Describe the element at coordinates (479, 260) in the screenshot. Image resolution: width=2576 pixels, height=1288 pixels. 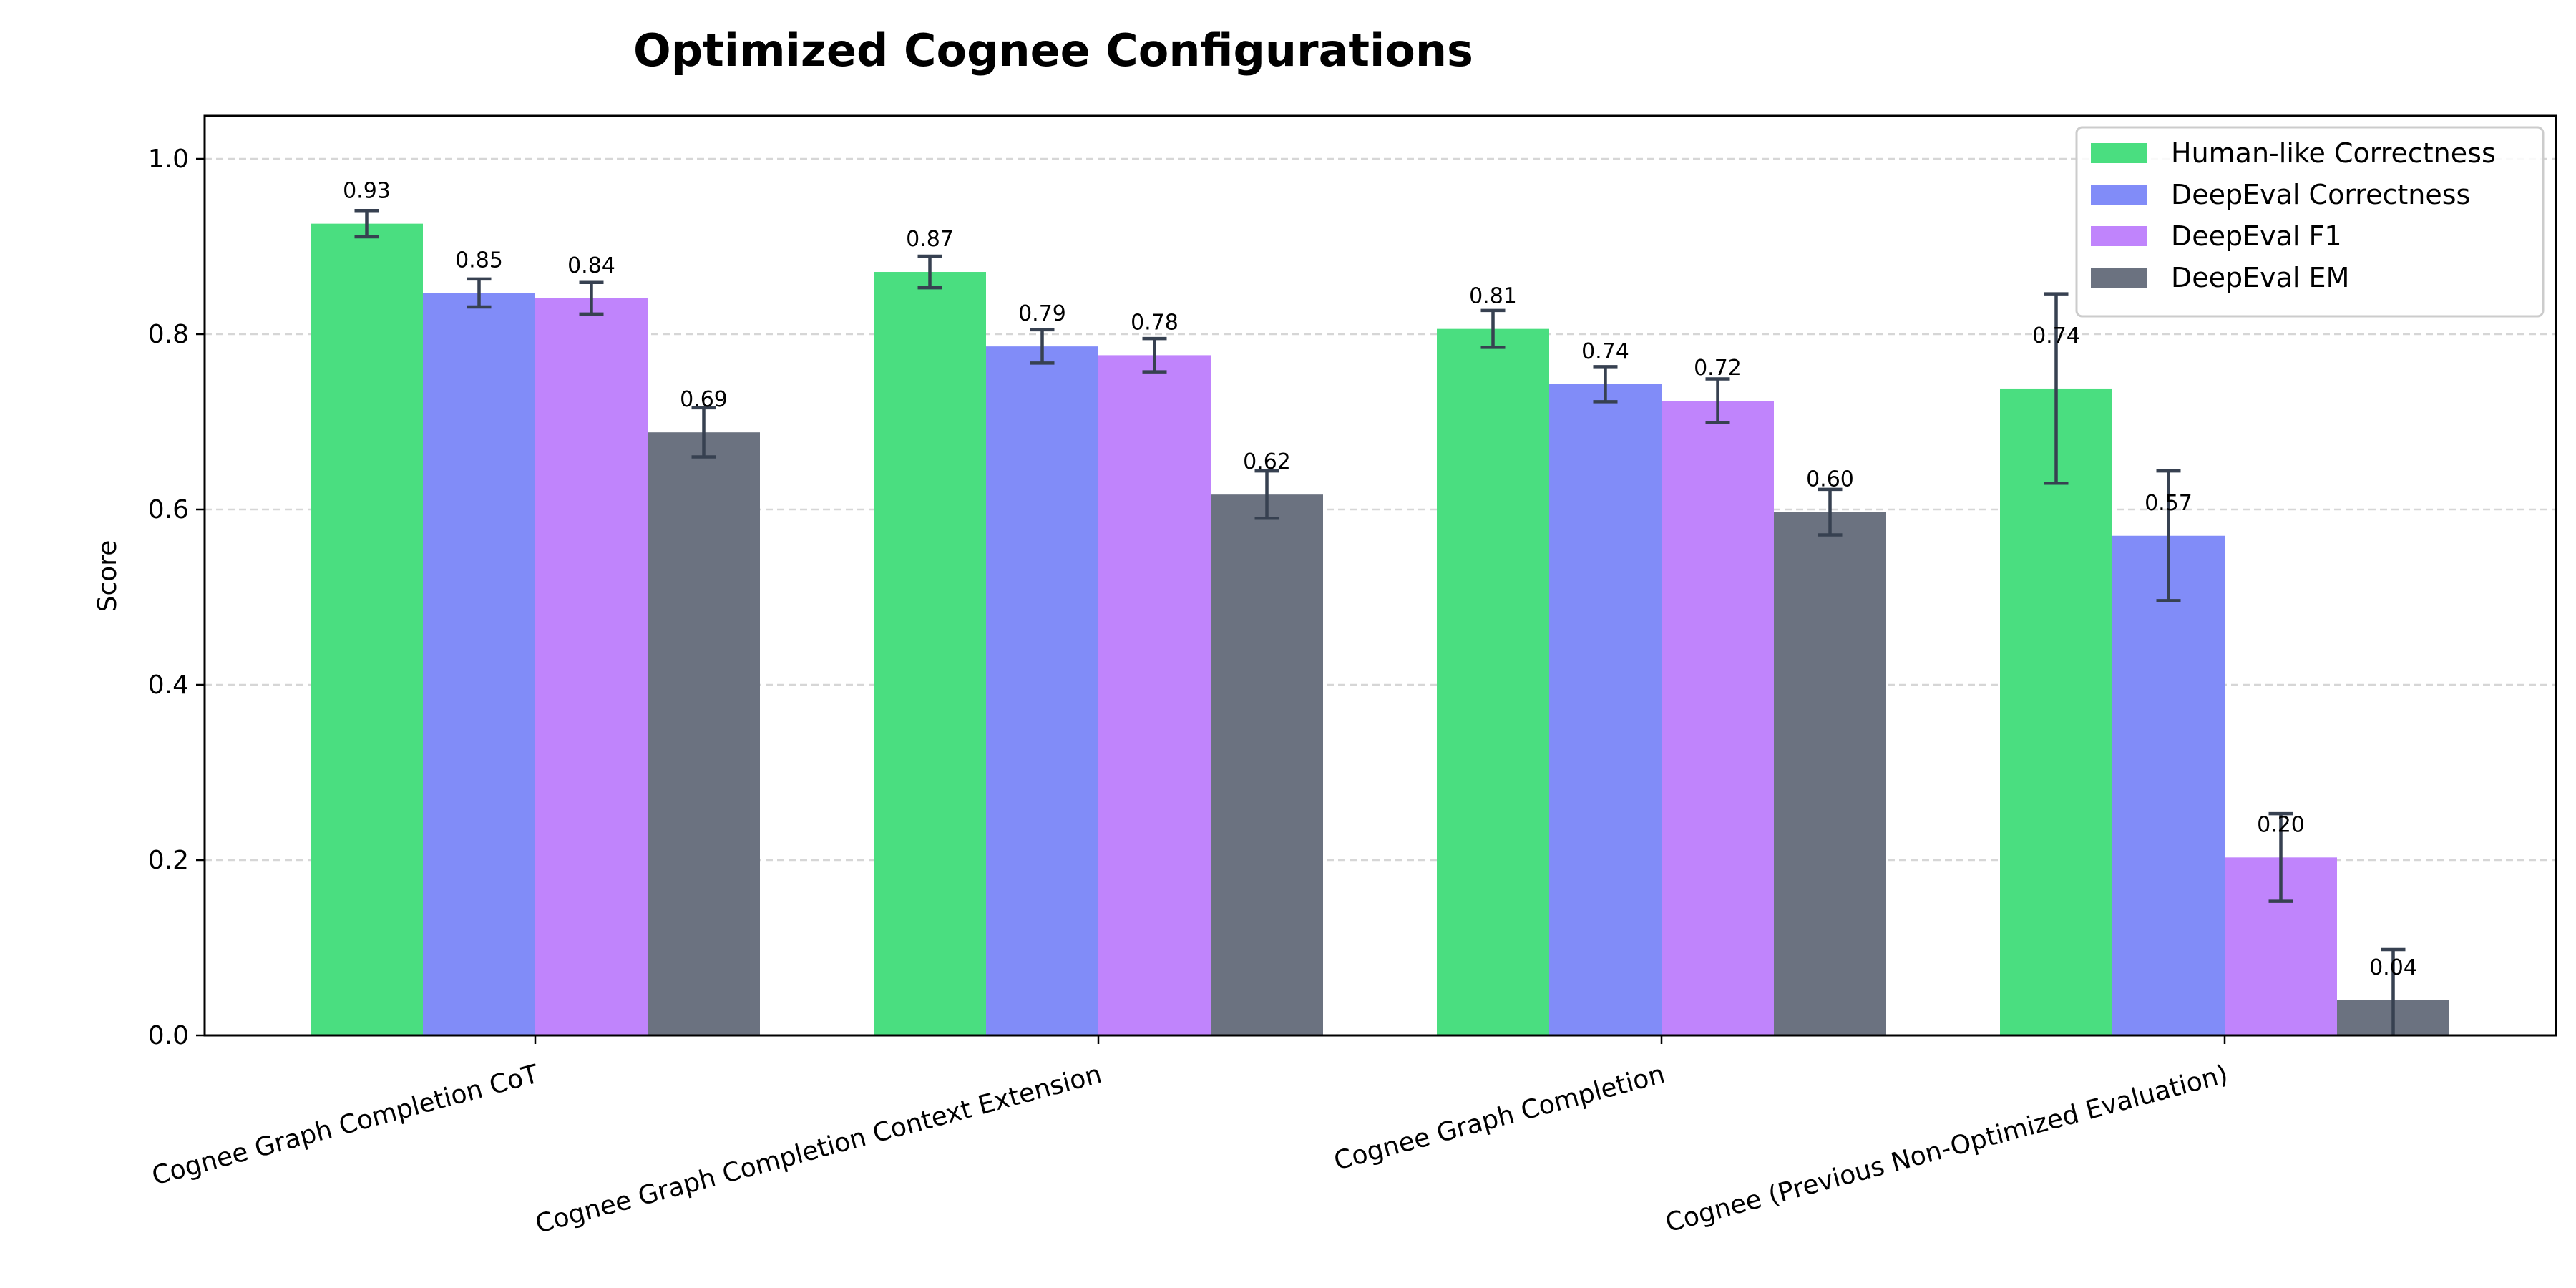
I see `data-label: 0.85` at that location.